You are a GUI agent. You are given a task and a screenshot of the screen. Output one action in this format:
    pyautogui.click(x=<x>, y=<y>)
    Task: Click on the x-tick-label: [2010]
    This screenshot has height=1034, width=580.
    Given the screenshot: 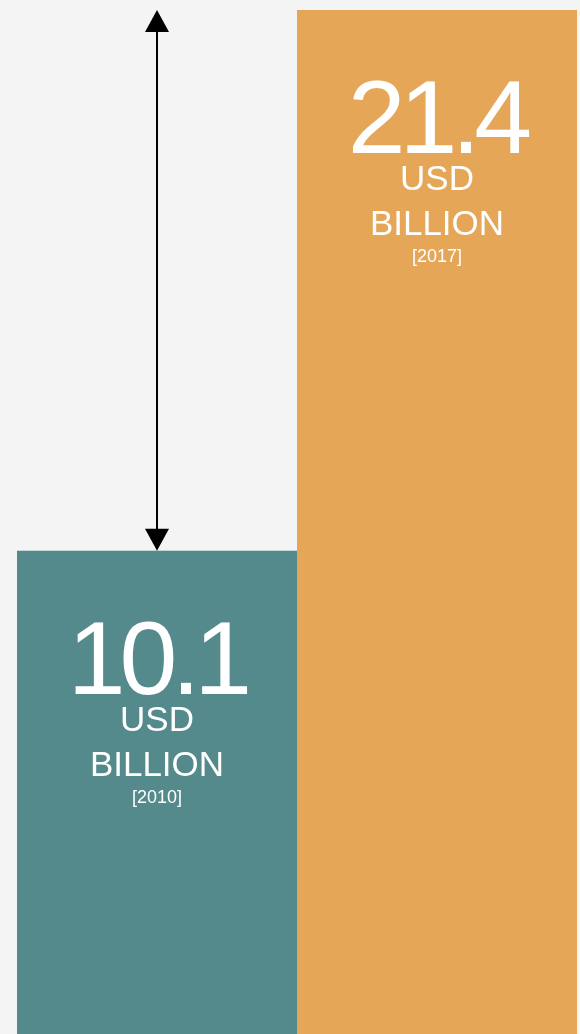 What is the action you would take?
    pyautogui.click(x=157, y=796)
    